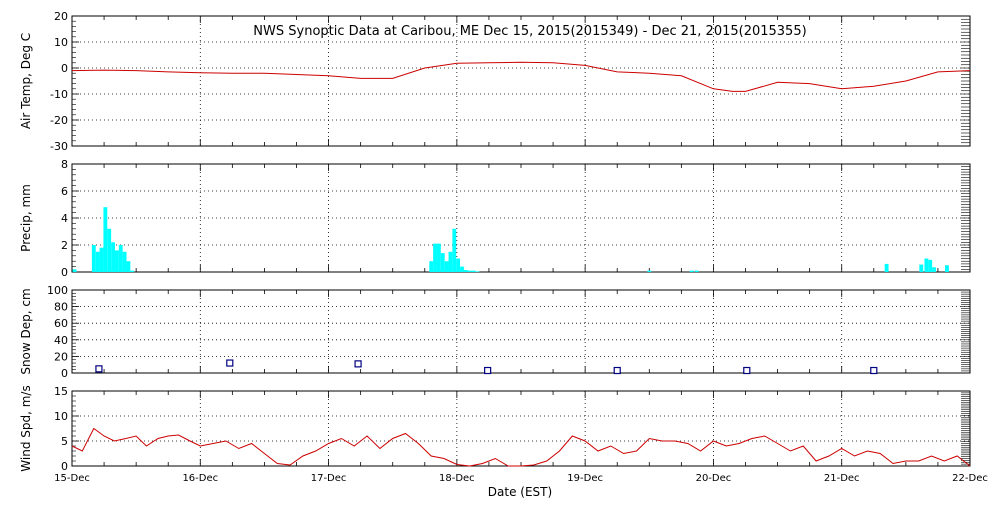 The height and width of the screenshot is (505, 1000). Describe the element at coordinates (64, 218) in the screenshot. I see `panel-2-y-tick-label: 4` at that location.